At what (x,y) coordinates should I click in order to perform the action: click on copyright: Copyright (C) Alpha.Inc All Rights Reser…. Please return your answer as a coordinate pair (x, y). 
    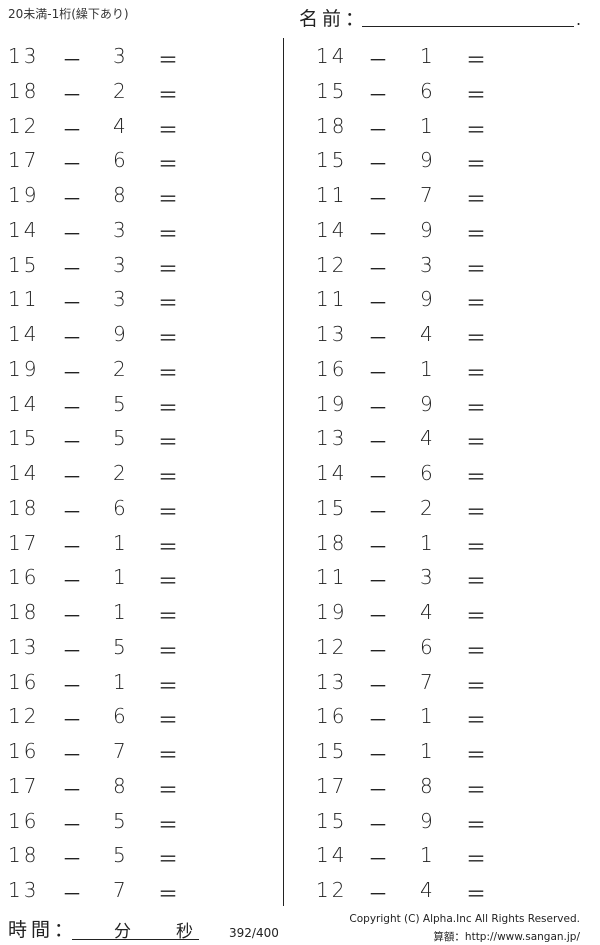
    Looking at the image, I should click on (464, 919).